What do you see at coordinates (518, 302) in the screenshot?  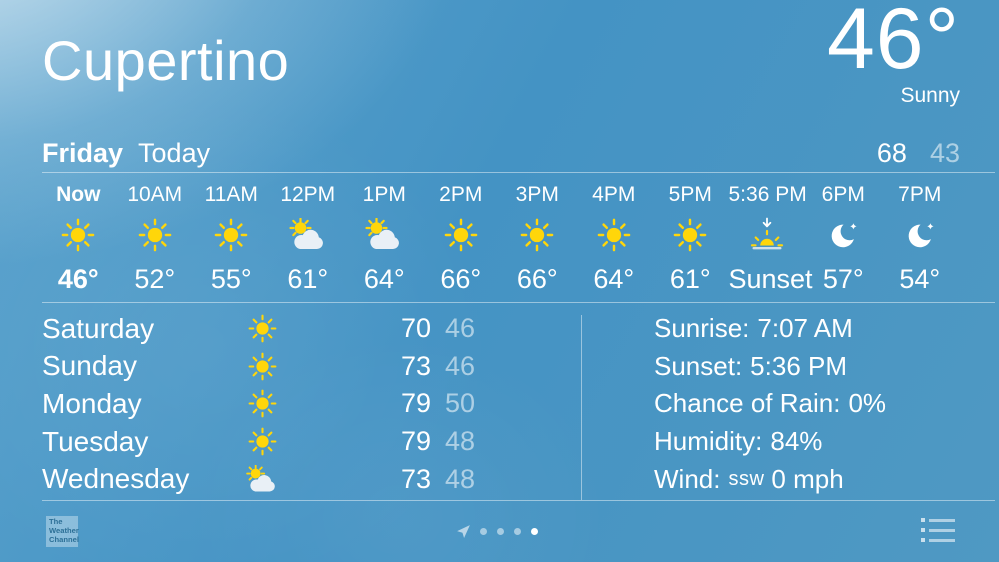 I see `divider-under-hourly` at bounding box center [518, 302].